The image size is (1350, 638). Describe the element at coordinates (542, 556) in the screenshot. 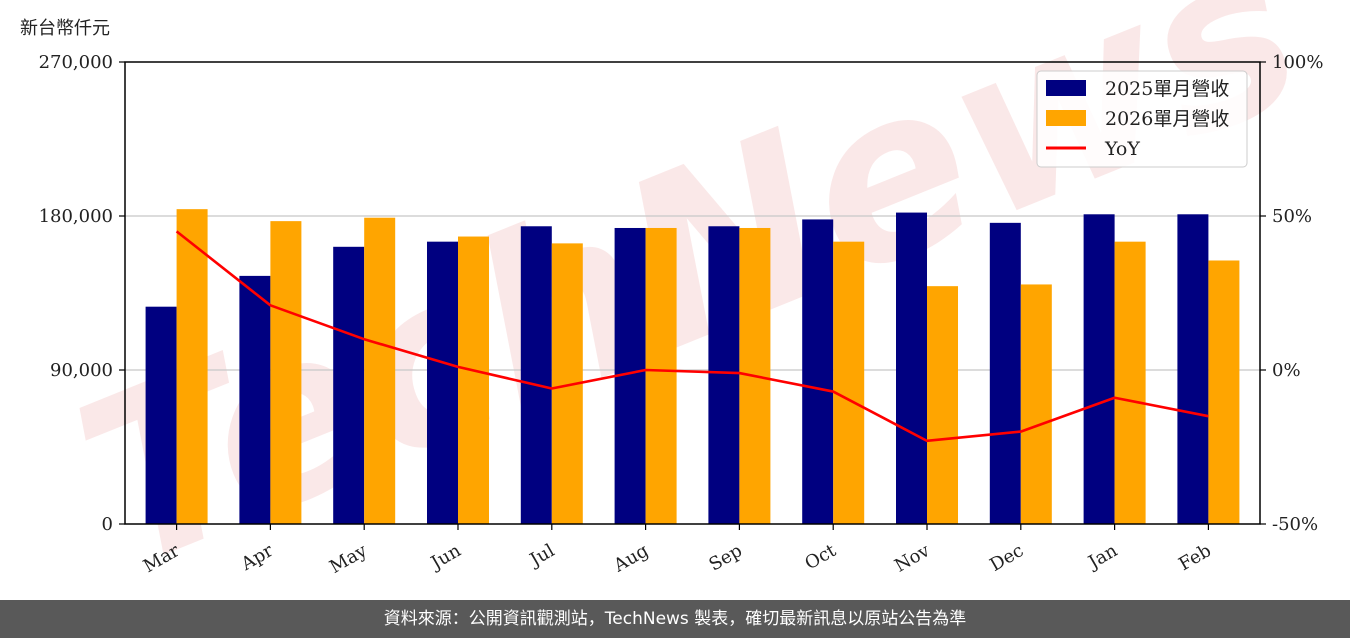

I see `x-tick-label: Jul` at that location.